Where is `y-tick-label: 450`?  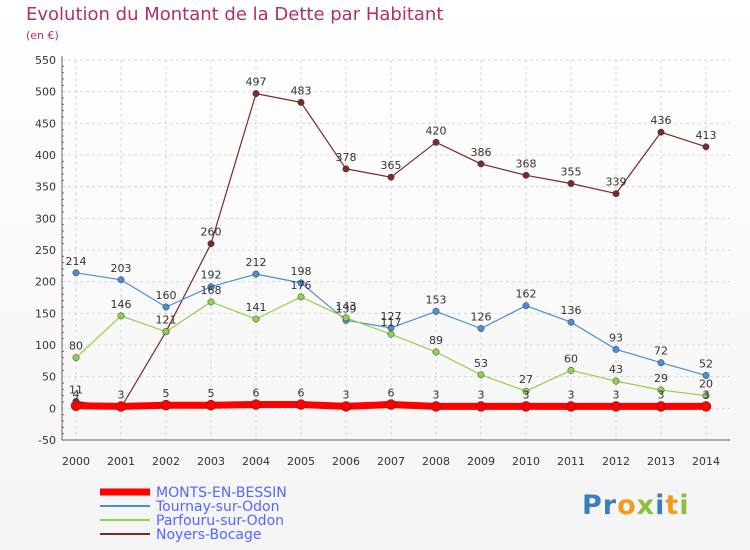 y-tick-label: 450 is located at coordinates (45, 123).